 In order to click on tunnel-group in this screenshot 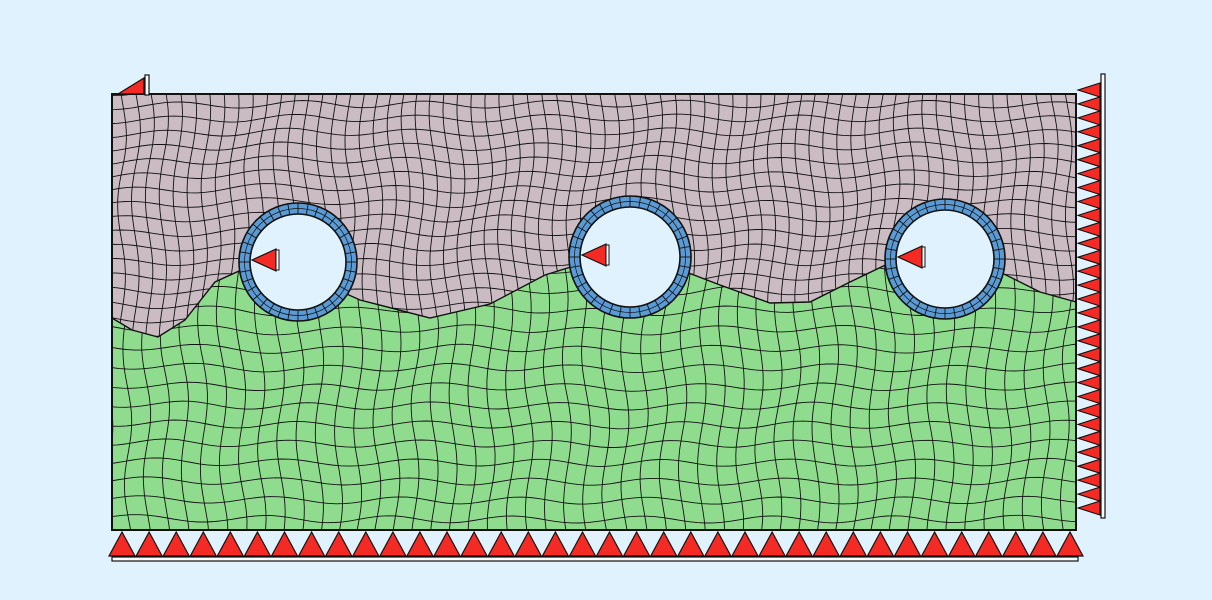, I will do `click(622, 258)`.